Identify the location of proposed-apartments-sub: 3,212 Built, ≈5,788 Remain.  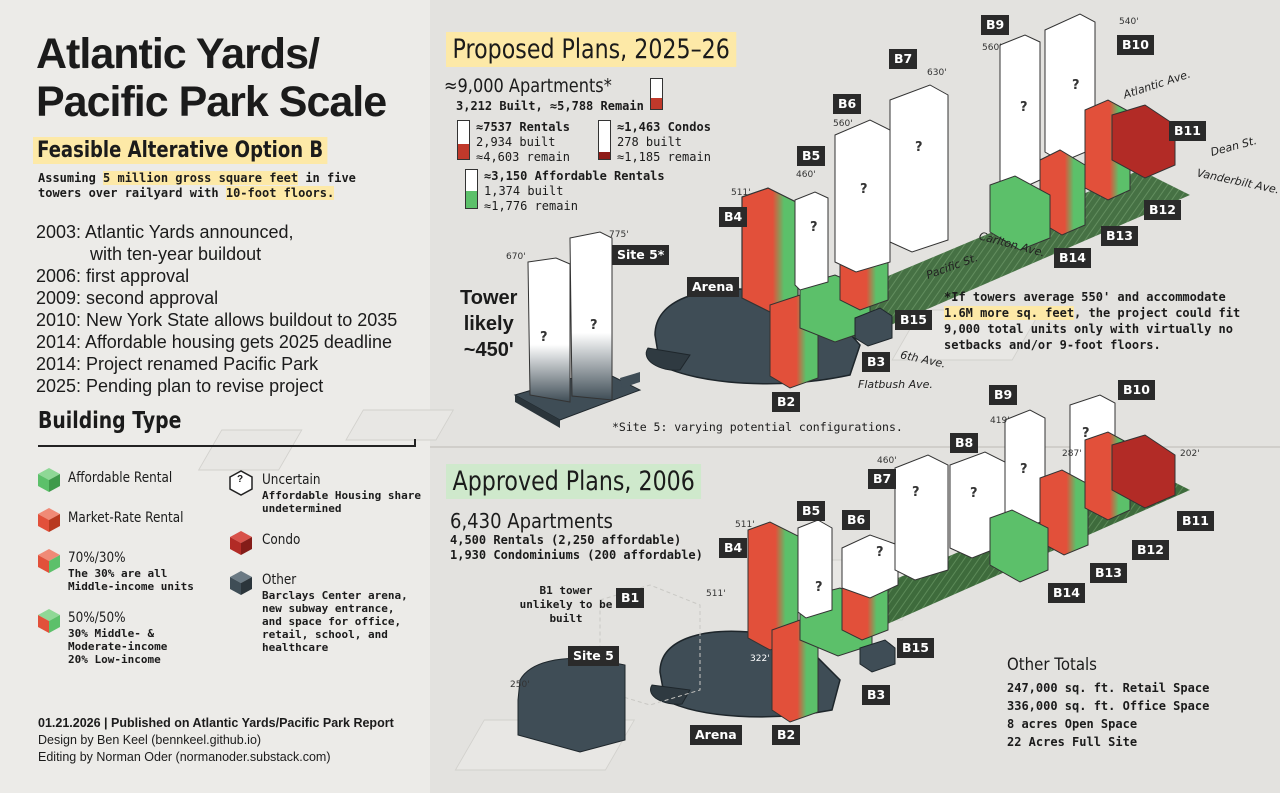
(550, 106).